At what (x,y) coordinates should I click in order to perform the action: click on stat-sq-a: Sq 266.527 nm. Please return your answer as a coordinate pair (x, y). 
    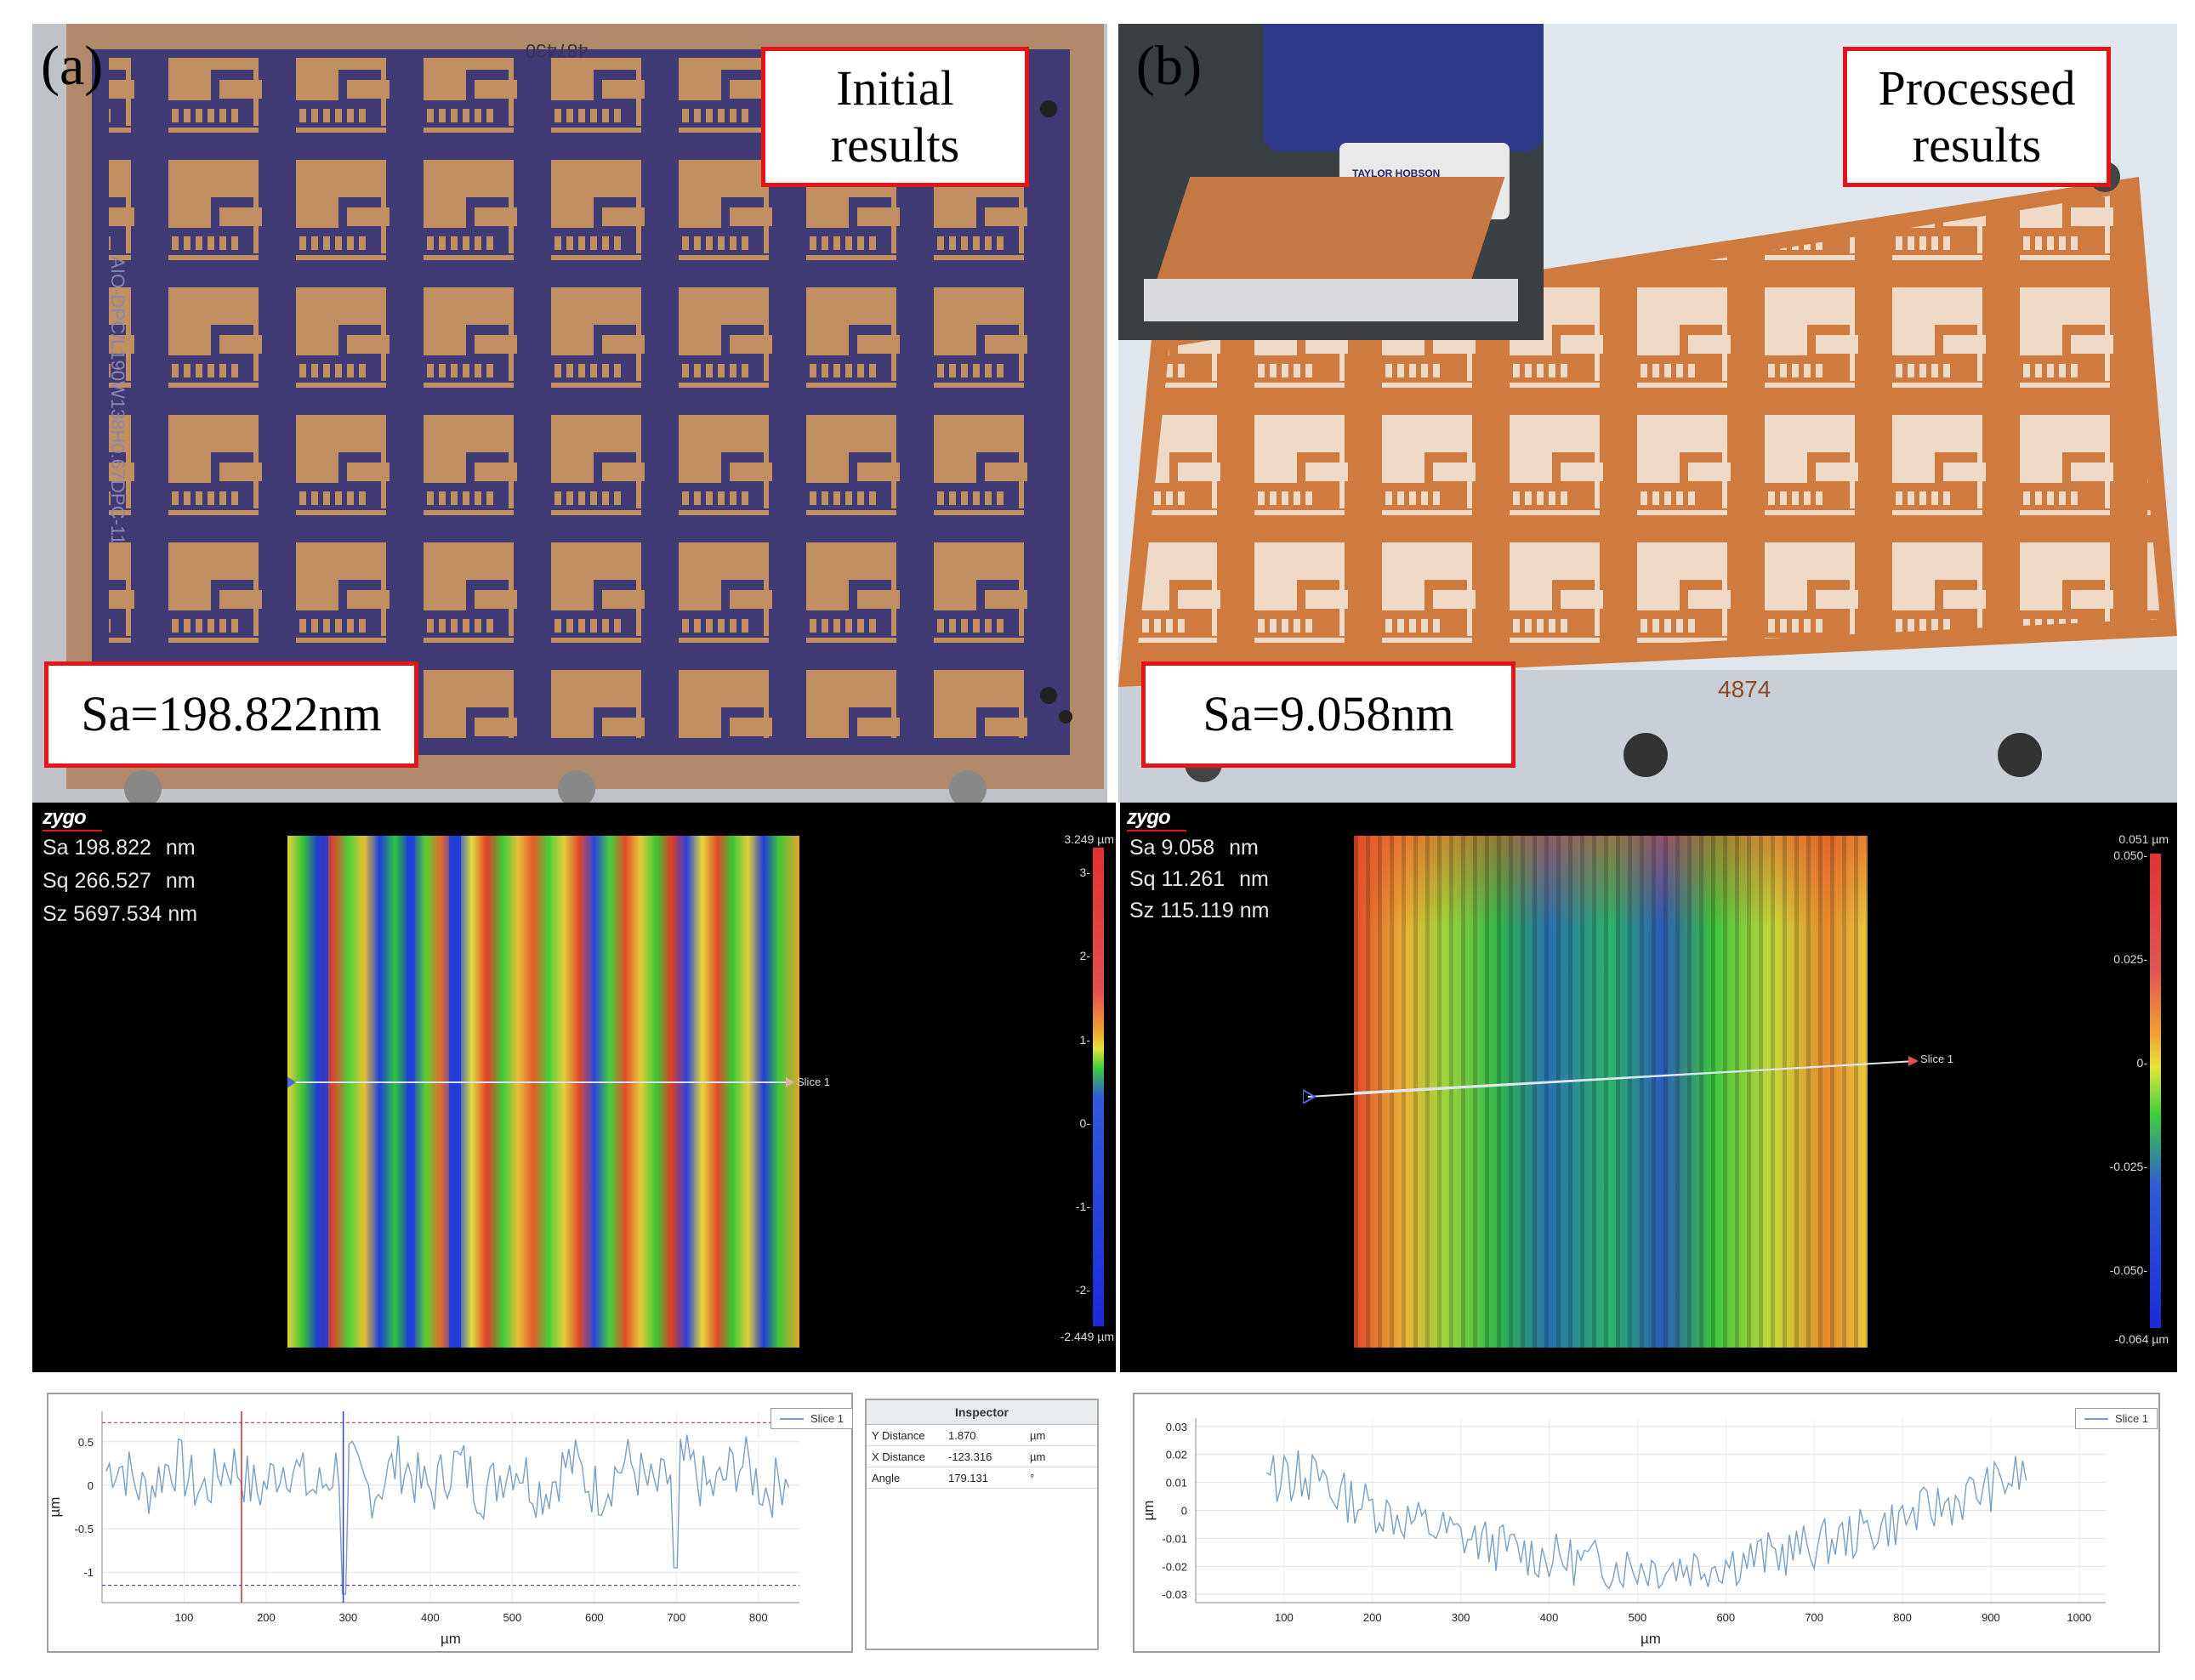
    Looking at the image, I should click on (119, 881).